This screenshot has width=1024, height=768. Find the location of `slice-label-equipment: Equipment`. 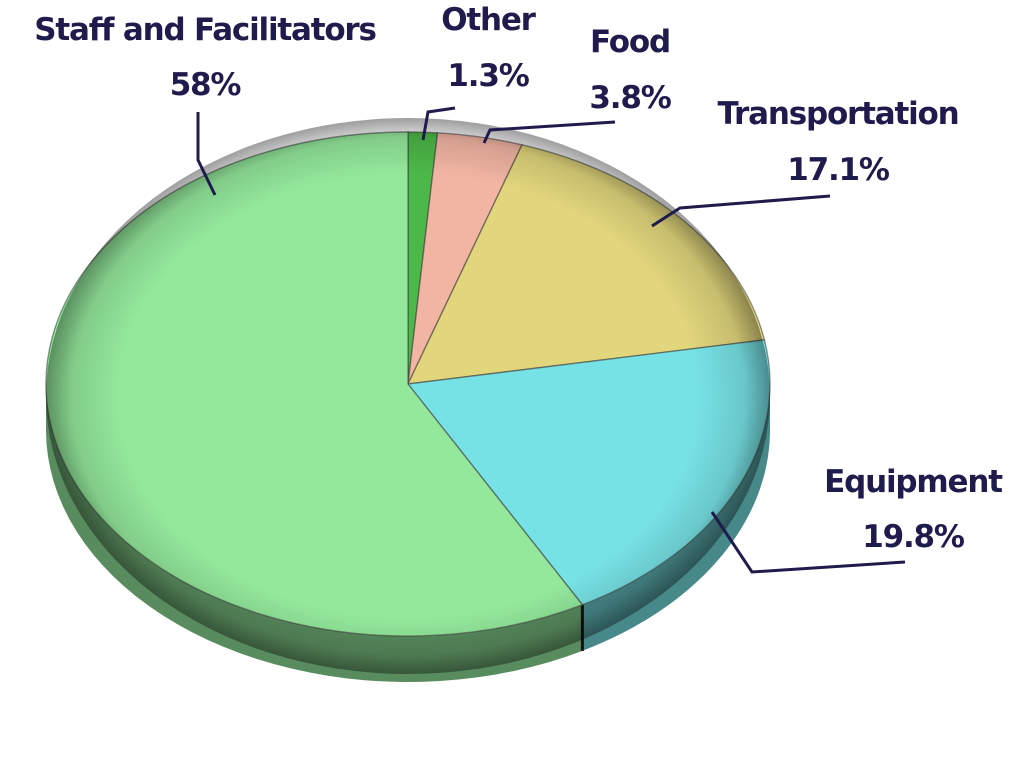

slice-label-equipment: Equipment is located at coordinates (913, 482).